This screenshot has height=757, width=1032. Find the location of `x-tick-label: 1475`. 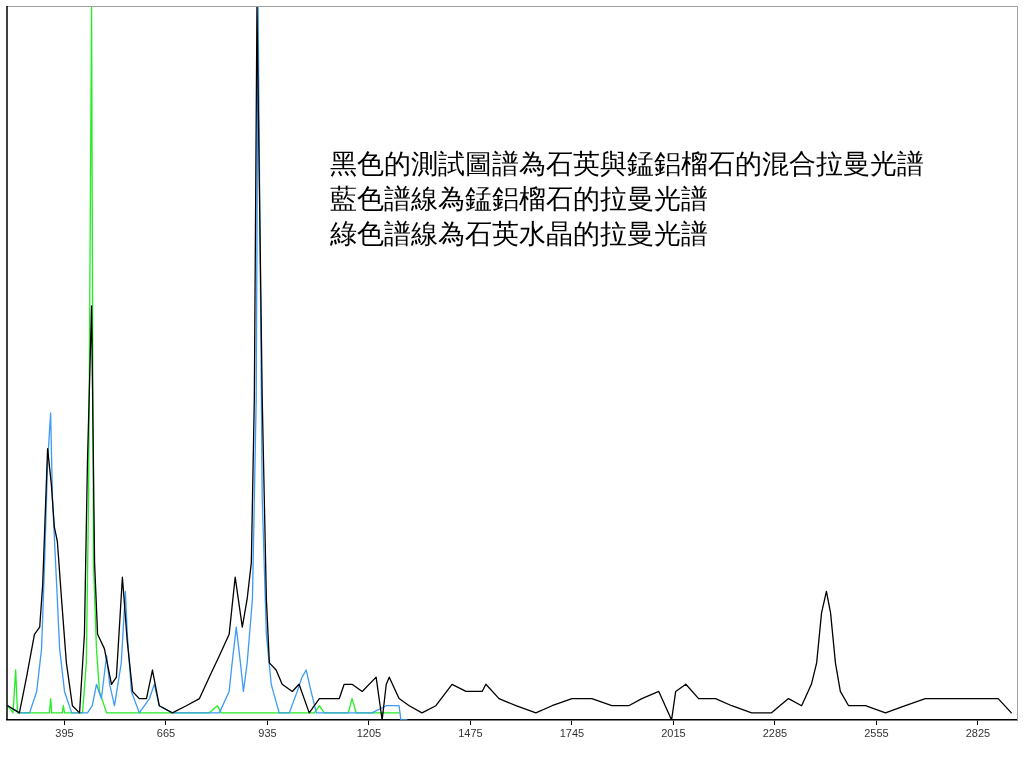

x-tick-label: 1475 is located at coordinates (470, 732).